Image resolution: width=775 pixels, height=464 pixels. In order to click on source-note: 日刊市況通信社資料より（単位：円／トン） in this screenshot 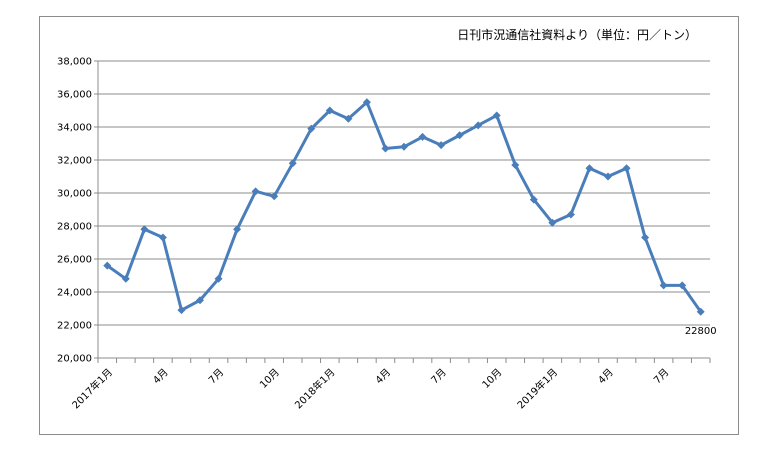, I will do `click(577, 35)`.